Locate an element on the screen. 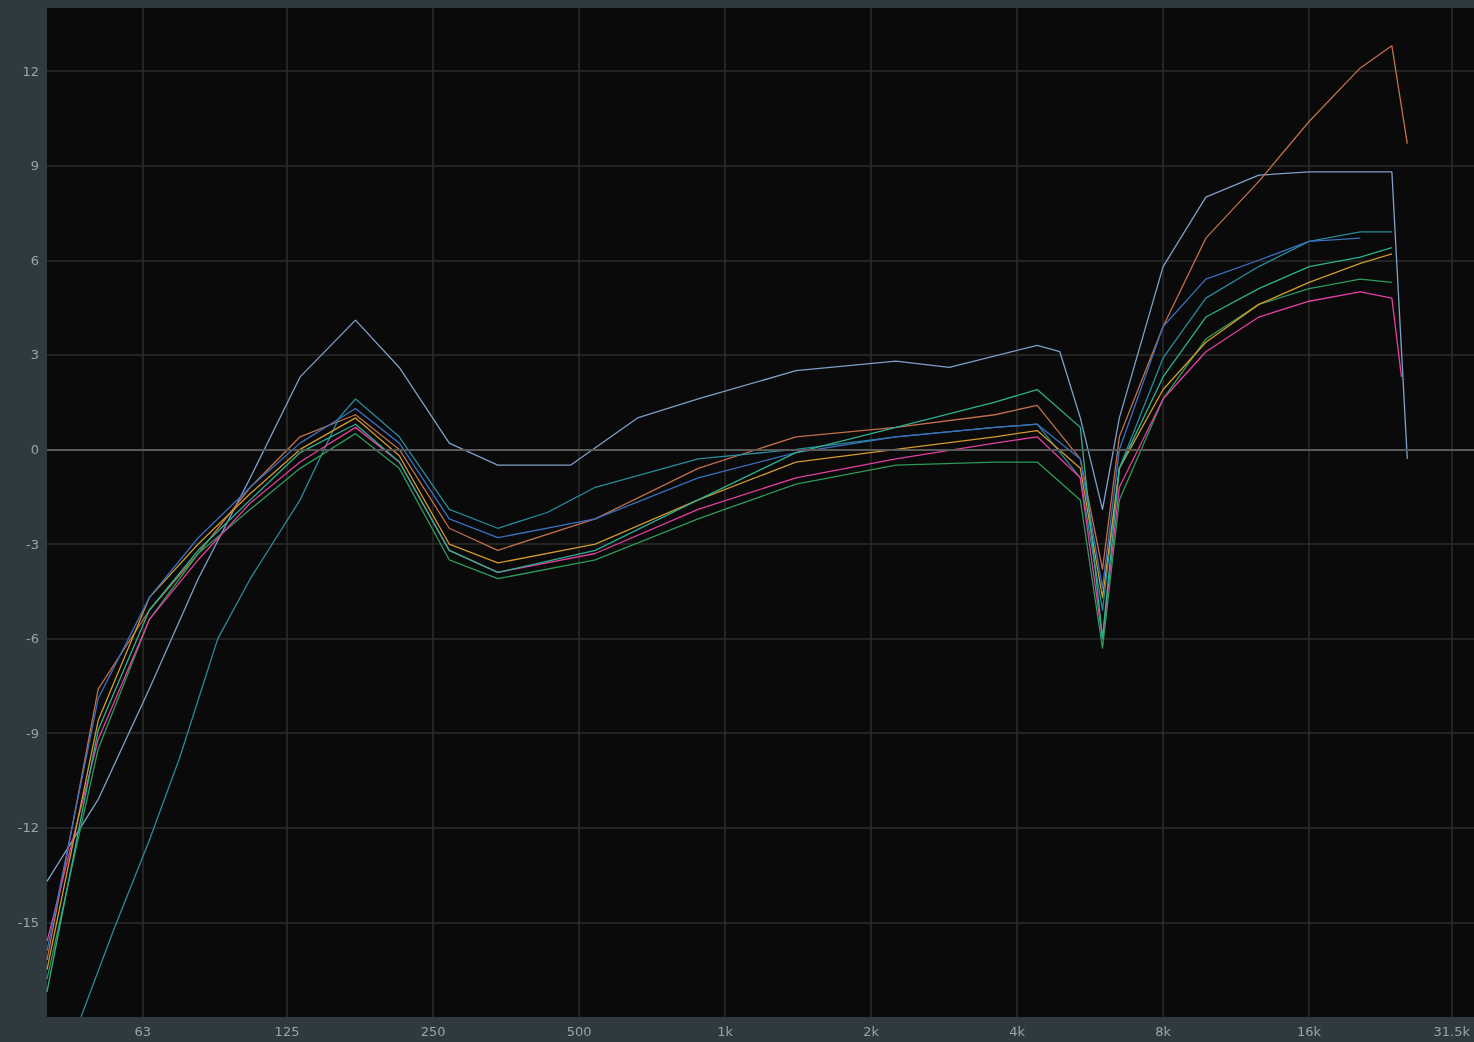 The image size is (1474, 1042). y-tick-label: 12 is located at coordinates (30, 71).